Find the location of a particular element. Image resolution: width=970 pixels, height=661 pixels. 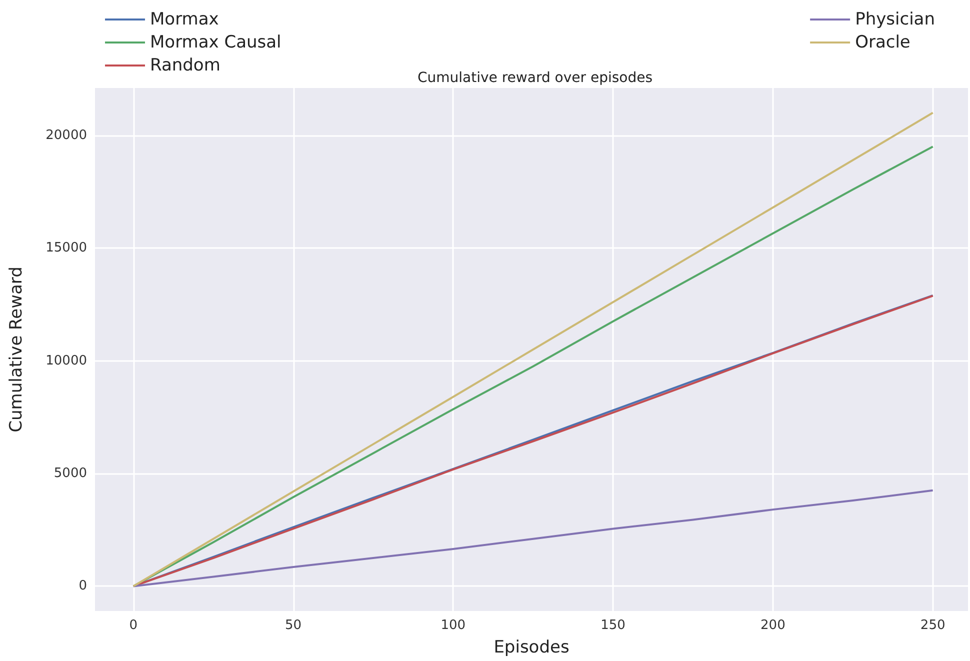

x-axis-title: Episodes is located at coordinates (532, 648).